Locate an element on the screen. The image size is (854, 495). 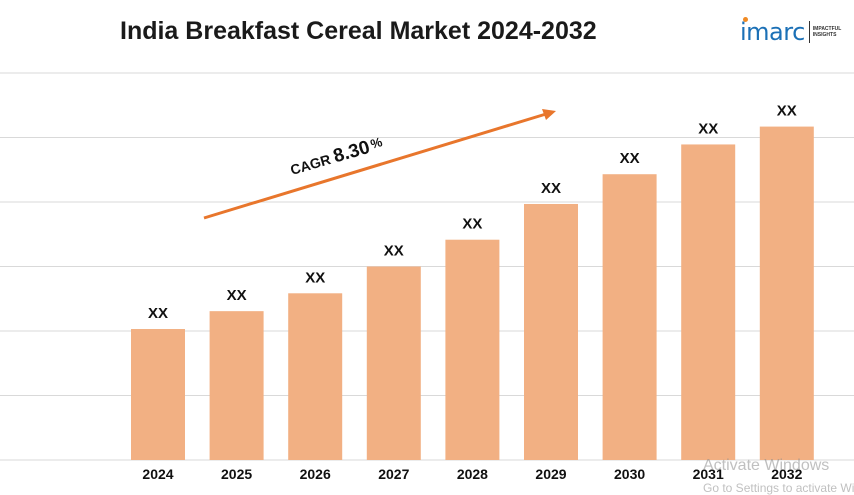
logo-tagline: IMPACTFUL INSIGHTS is located at coordinates (827, 32).